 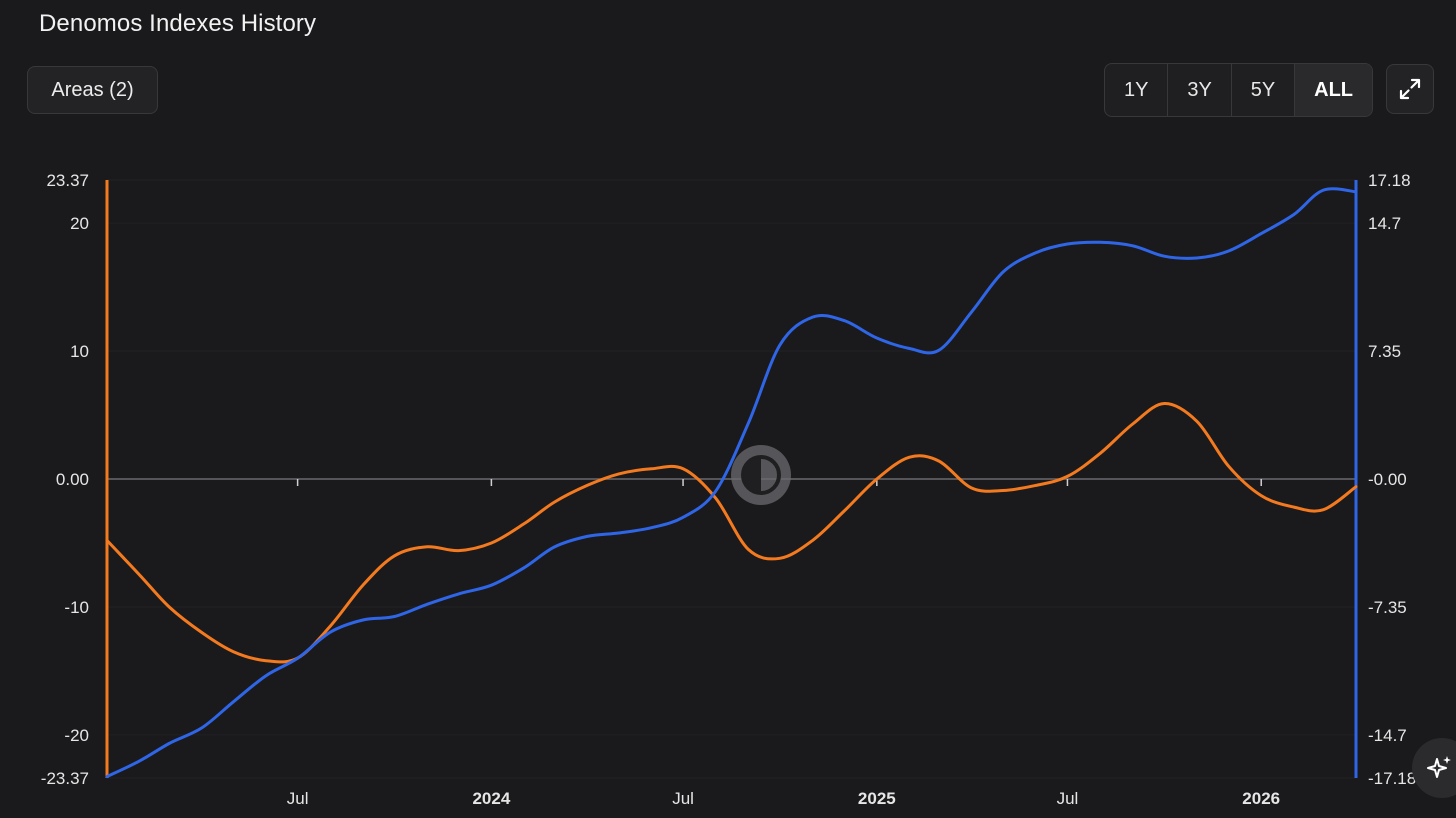 What do you see at coordinates (1387, 735) in the screenshot?
I see `right-y-tick-label: -14.7` at bounding box center [1387, 735].